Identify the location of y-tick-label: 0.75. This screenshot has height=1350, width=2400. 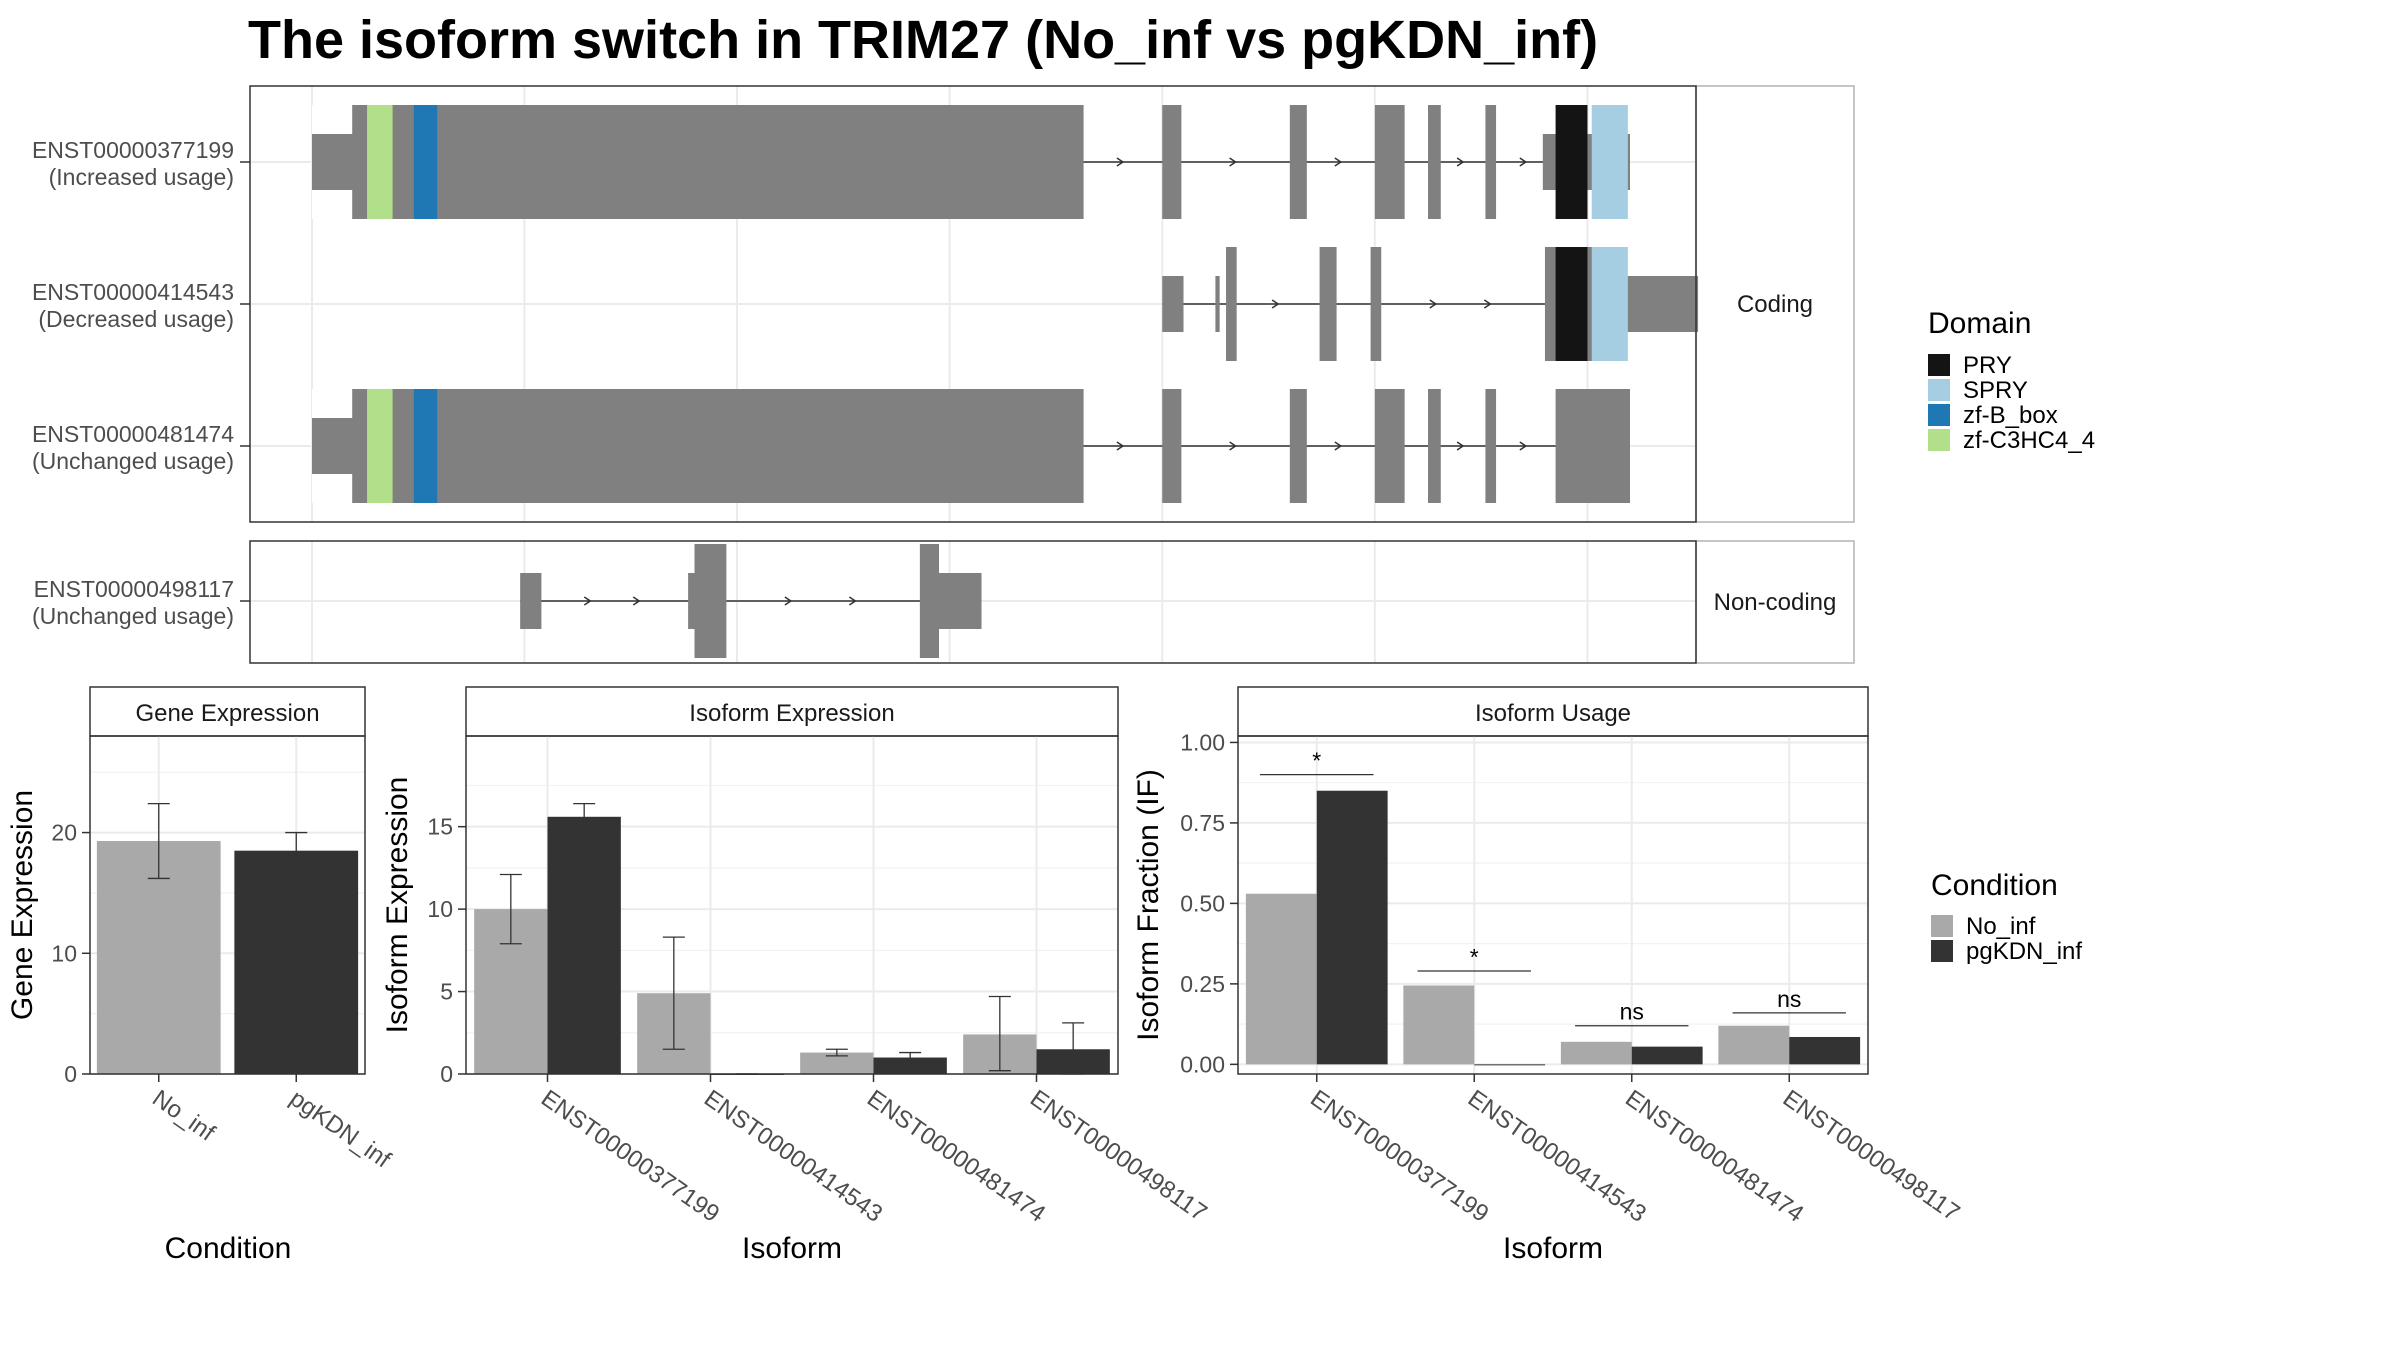
(1202, 823).